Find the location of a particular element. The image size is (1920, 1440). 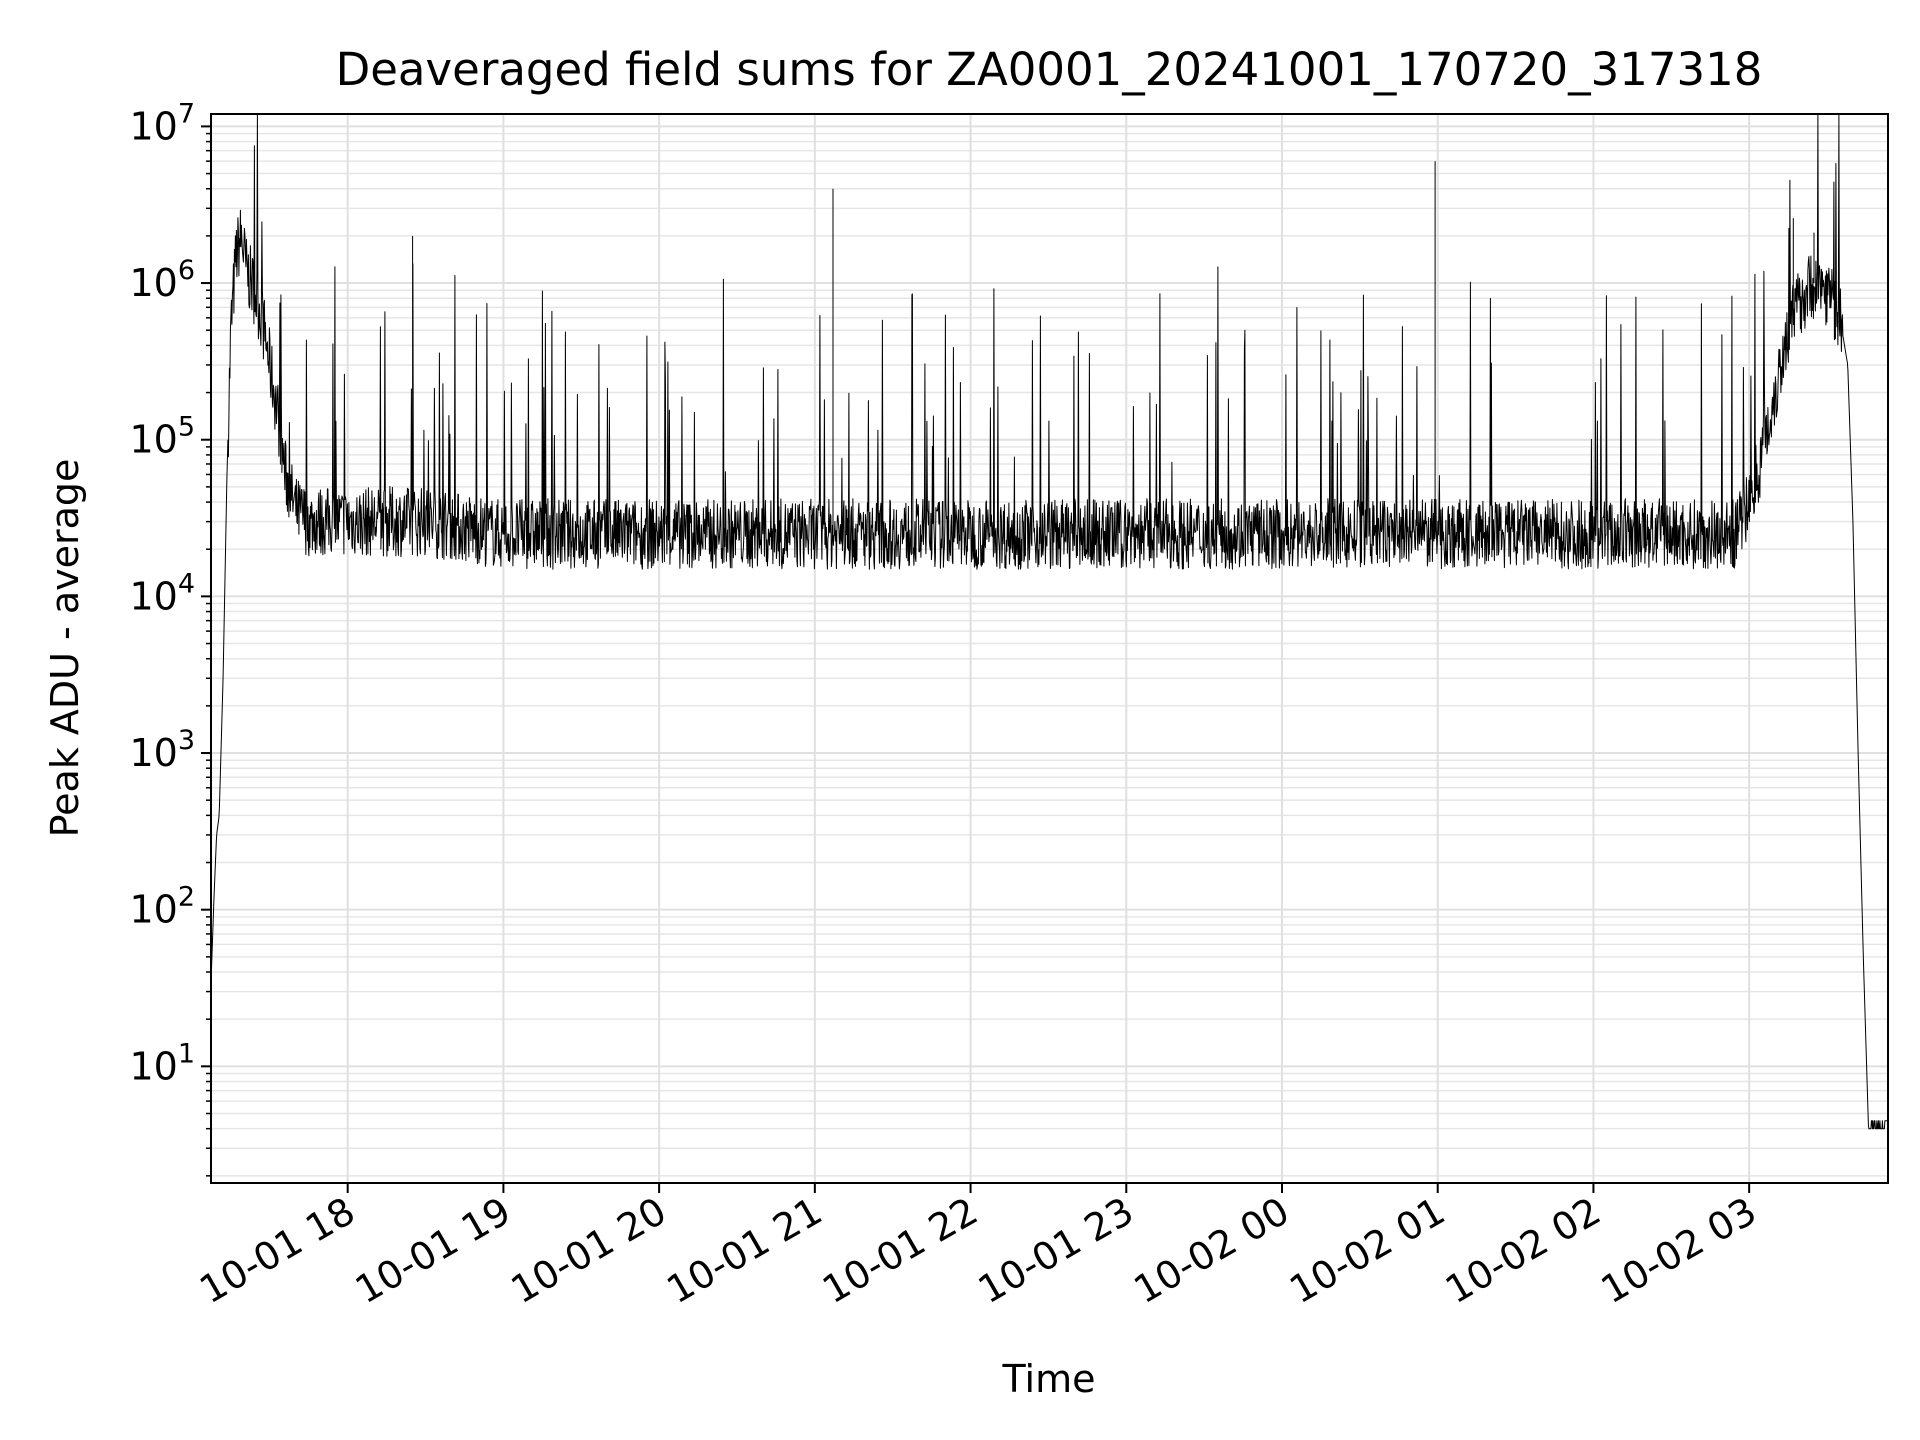

x-tick-label: 10-01 18 is located at coordinates (277, 1251).